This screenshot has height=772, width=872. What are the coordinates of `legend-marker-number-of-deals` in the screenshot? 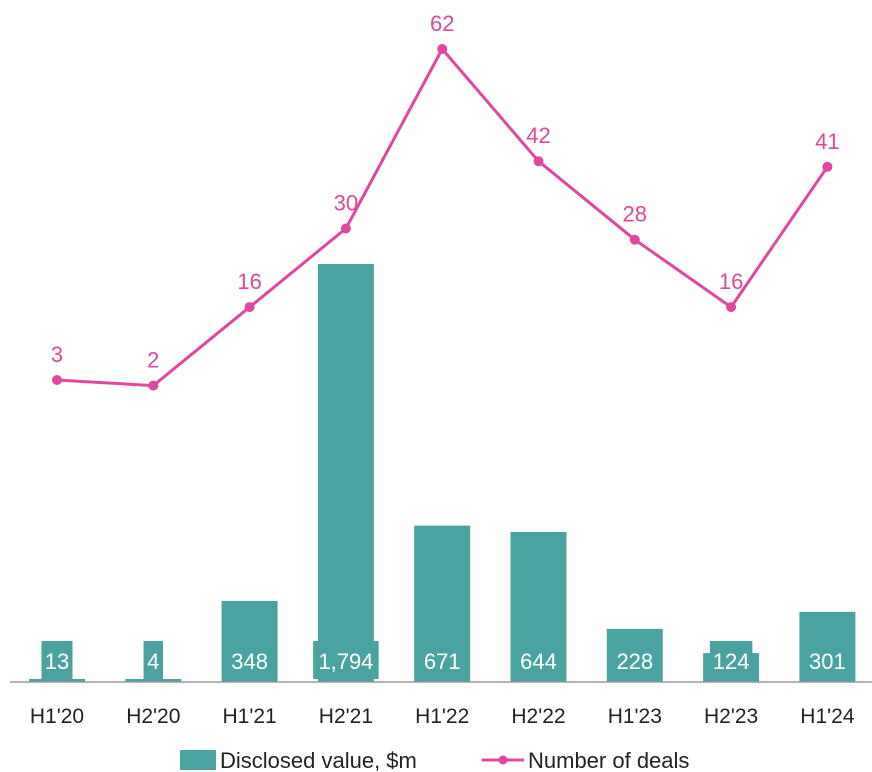 It's located at (503, 760).